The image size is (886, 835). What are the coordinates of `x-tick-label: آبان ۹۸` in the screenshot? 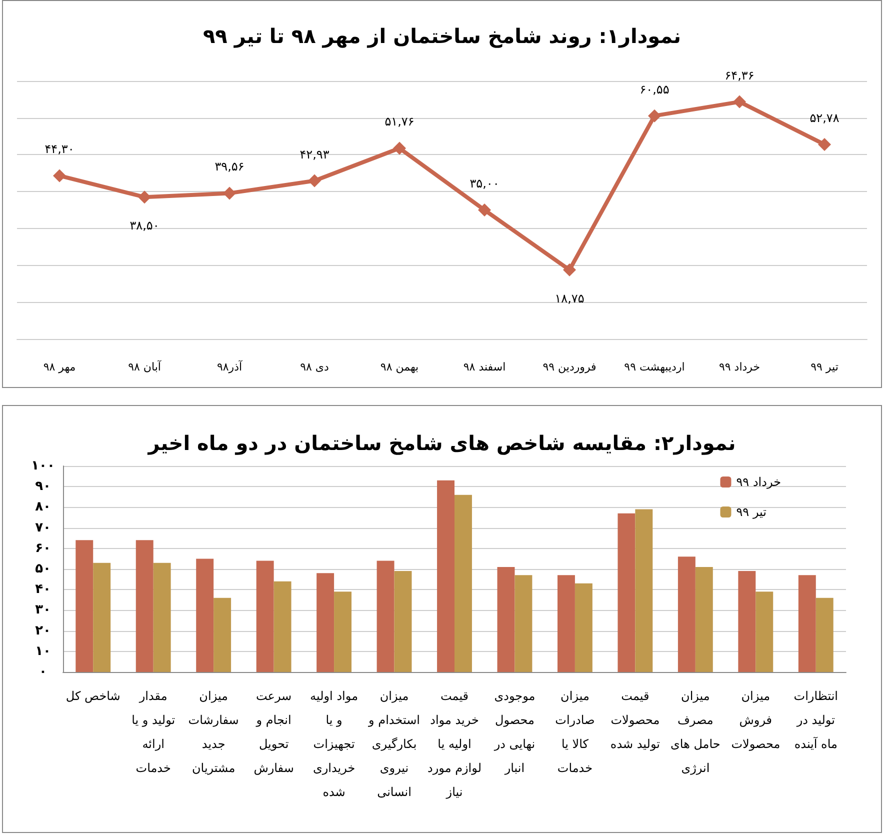 It's located at (145, 367).